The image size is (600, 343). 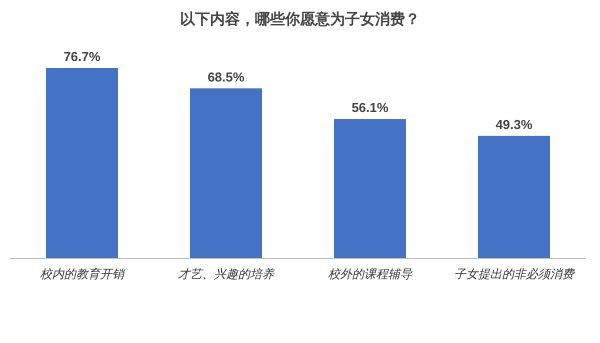 What do you see at coordinates (370, 108) in the screenshot?
I see `data-label: 56.1%` at bounding box center [370, 108].